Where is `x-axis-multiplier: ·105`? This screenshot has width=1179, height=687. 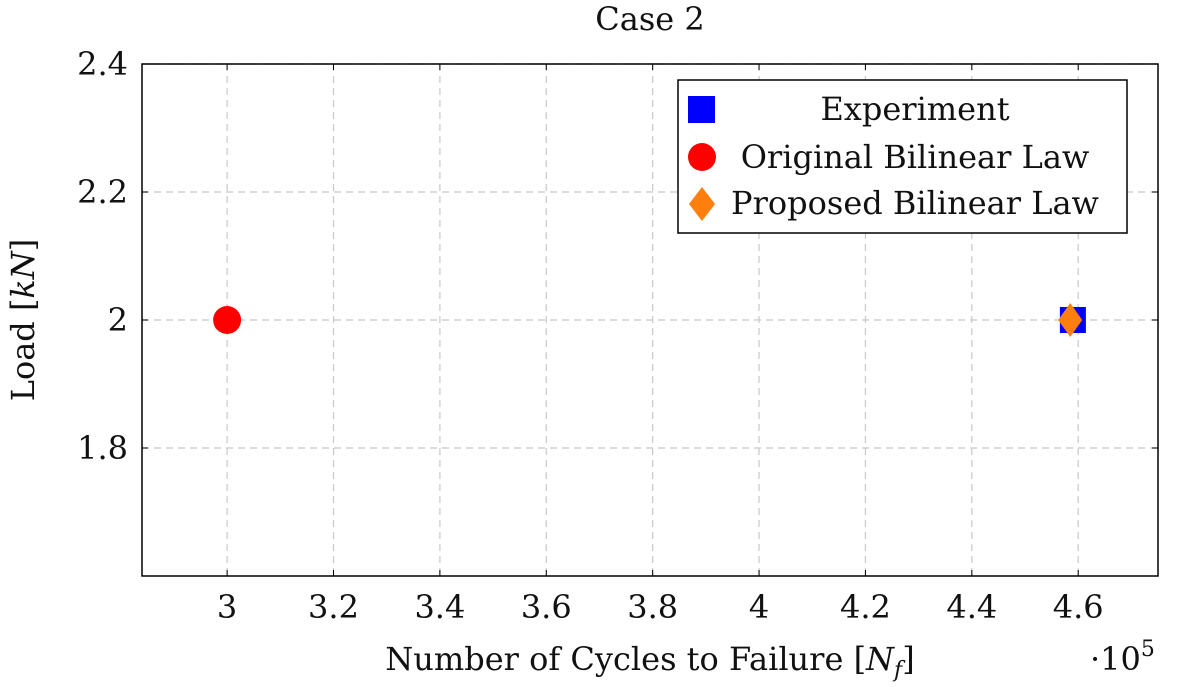
x-axis-multiplier: ·105 is located at coordinates (1122, 657).